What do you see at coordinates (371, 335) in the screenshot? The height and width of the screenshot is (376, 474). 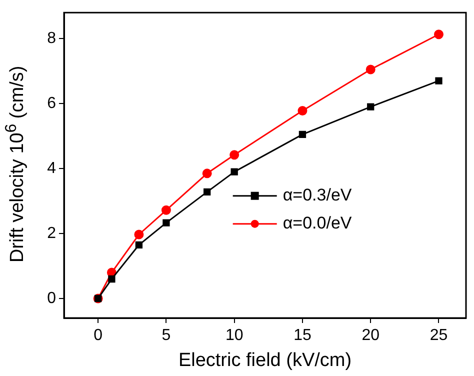 I see `x-tick-label: 20` at bounding box center [371, 335].